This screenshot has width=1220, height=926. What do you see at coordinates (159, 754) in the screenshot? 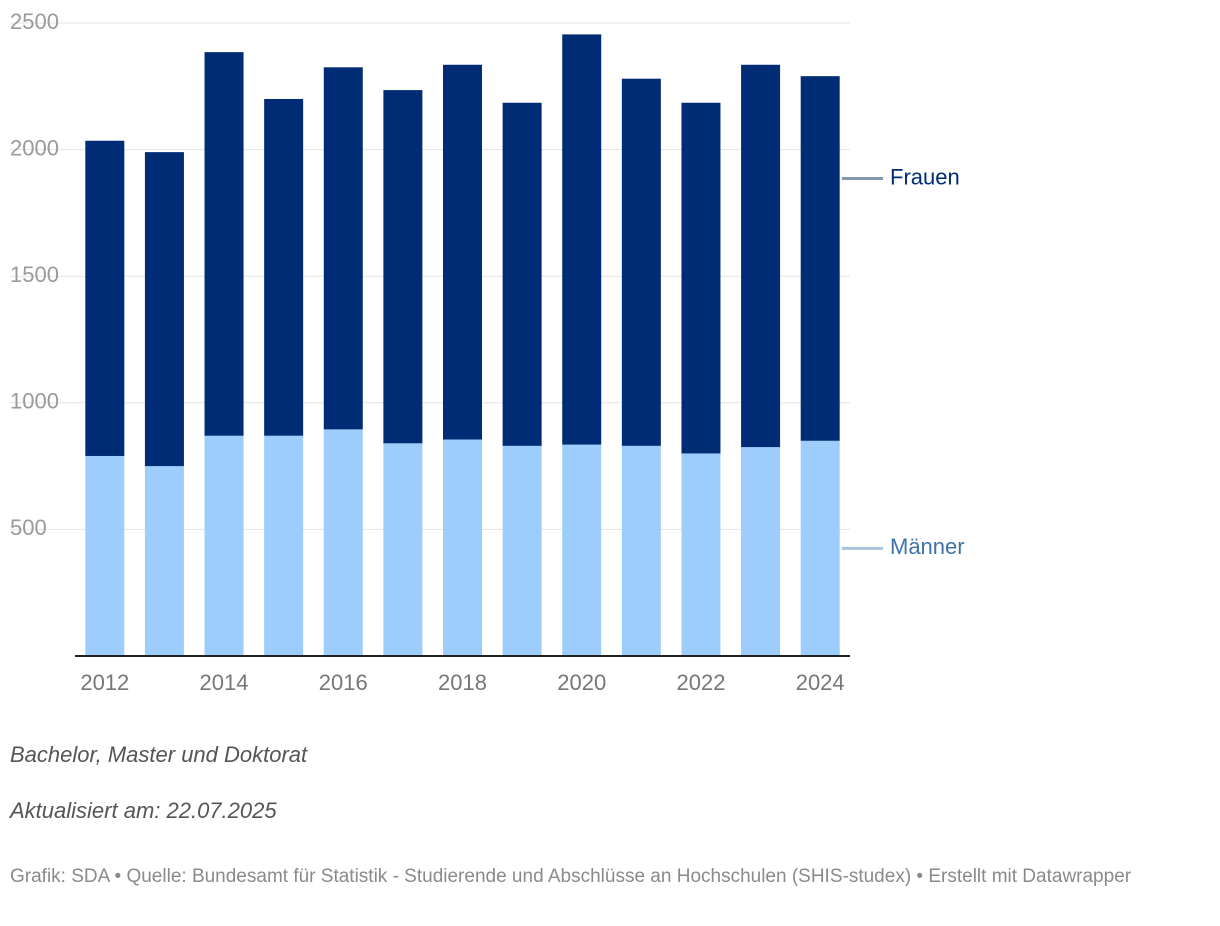
I see `chart-subtitle: Bachelor, Master und Doktorat` at bounding box center [159, 754].